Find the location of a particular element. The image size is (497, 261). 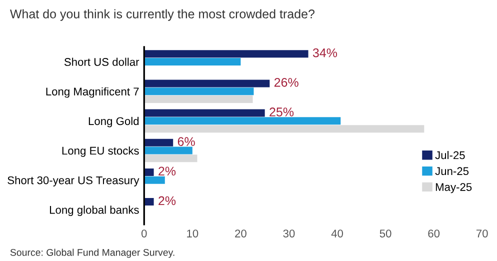

y-tick-label: Short US dollar is located at coordinates (102, 62).